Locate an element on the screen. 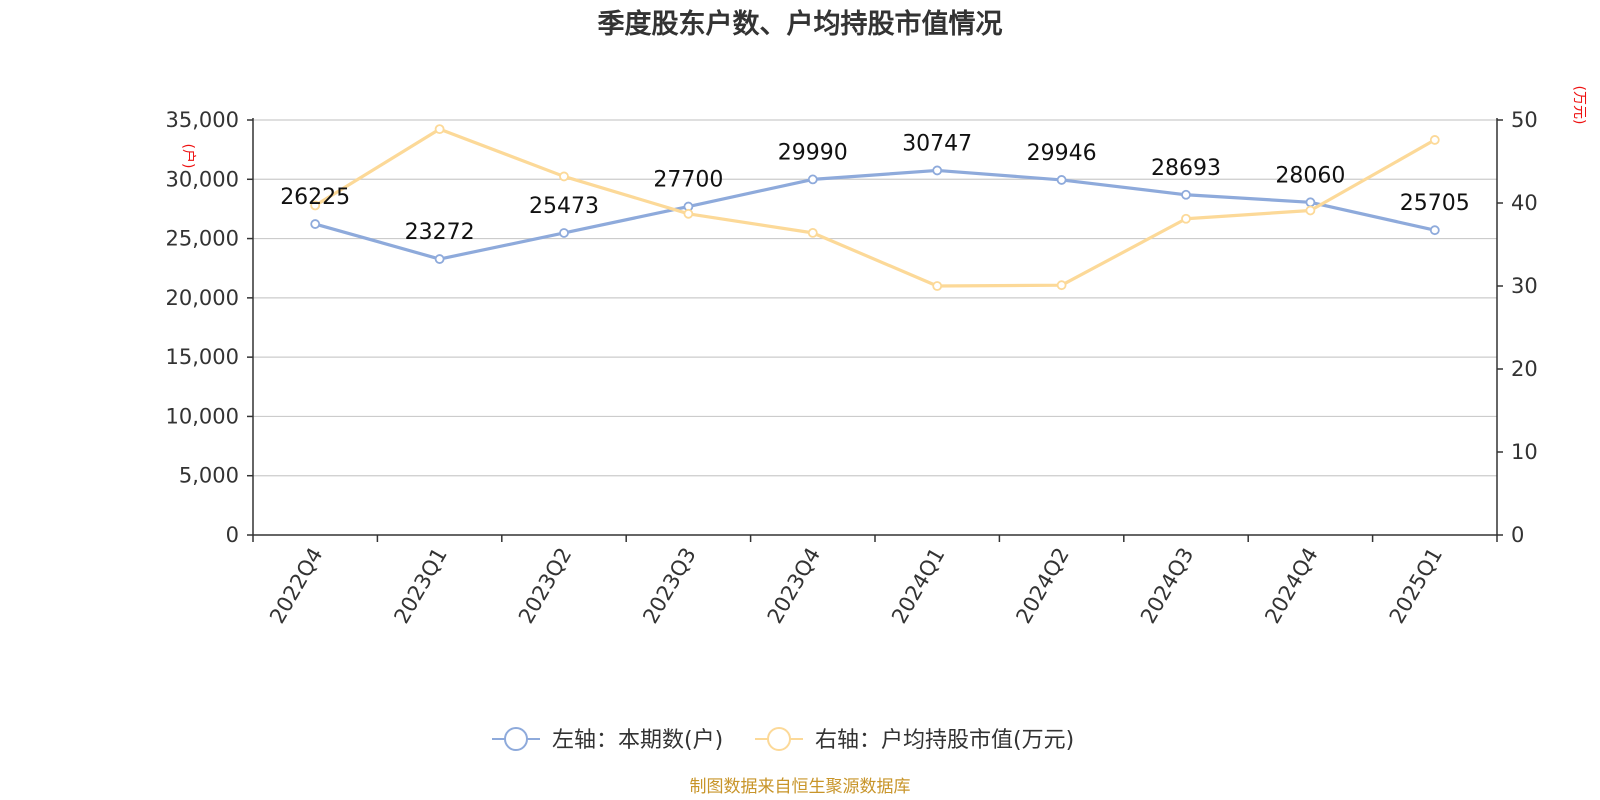  chart-title: 季度股东户数、户均持股市值情况 is located at coordinates (800, 24).